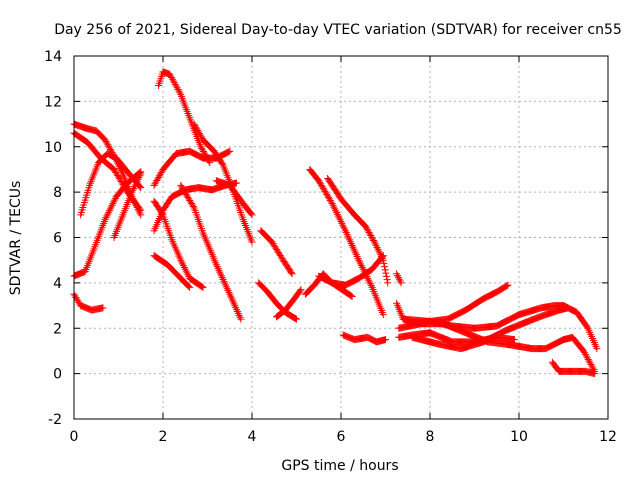 This screenshot has height=484, width=640. What do you see at coordinates (53, 148) in the screenshot?
I see `y-tick-label: 10` at bounding box center [53, 148].